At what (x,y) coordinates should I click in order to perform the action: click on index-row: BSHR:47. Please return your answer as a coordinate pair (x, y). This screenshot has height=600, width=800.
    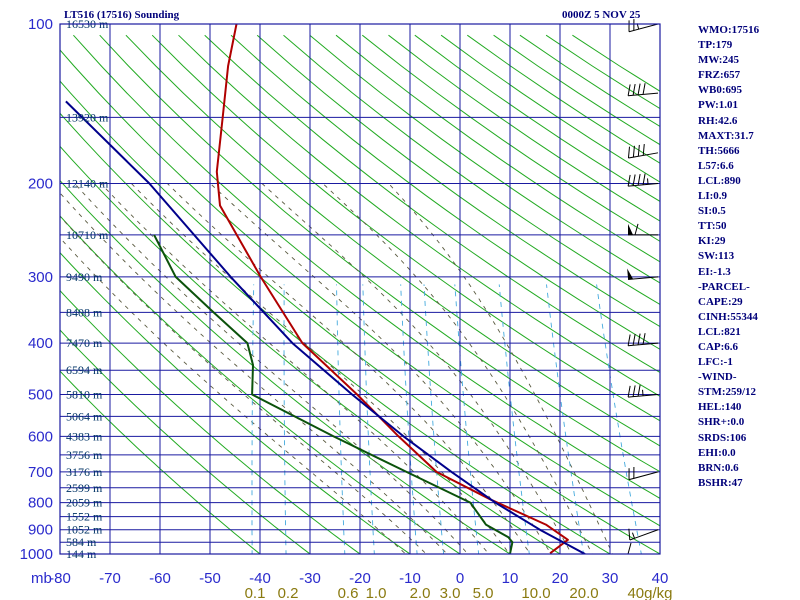
    Looking at the image, I should click on (720, 482).